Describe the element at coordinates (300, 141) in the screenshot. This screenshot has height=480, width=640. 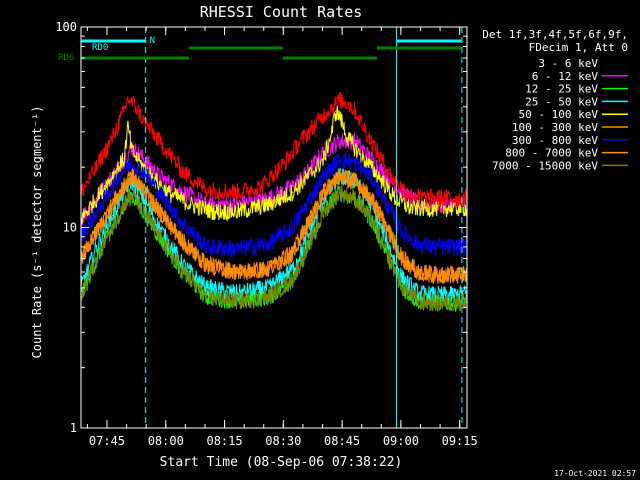
I see `data-point-s9-p13` at that location.